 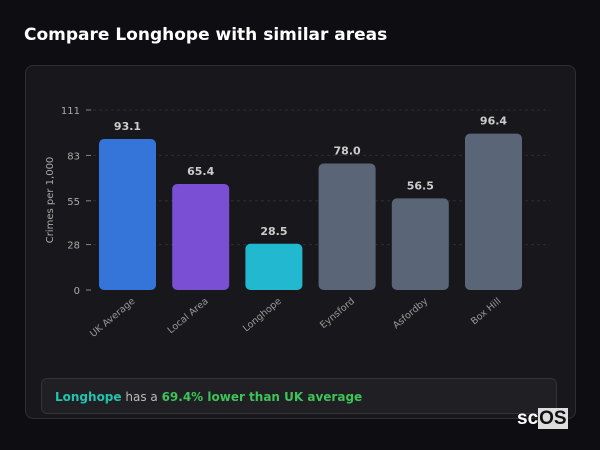 What do you see at coordinates (112, 318) in the screenshot?
I see `x-tick-label: UK Average` at bounding box center [112, 318].